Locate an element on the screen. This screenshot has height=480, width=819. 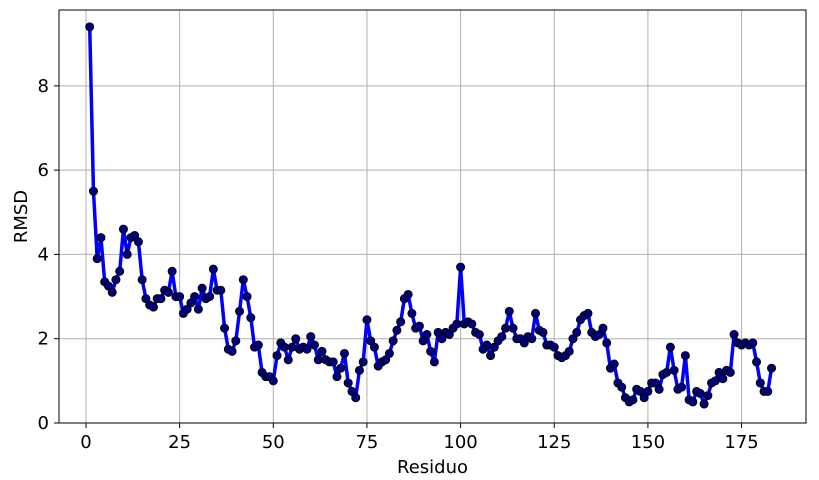
y-tick-label: 4 is located at coordinates (43, 254).